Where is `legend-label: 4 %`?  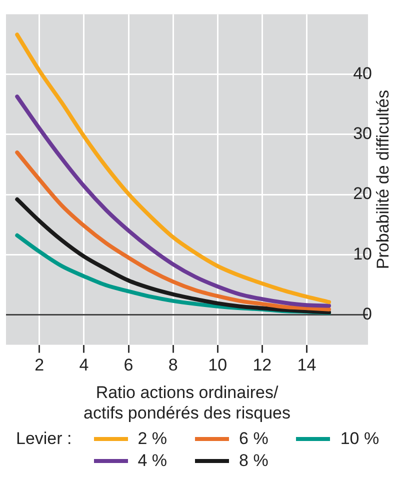 legend-label: 4 % is located at coordinates (153, 461).